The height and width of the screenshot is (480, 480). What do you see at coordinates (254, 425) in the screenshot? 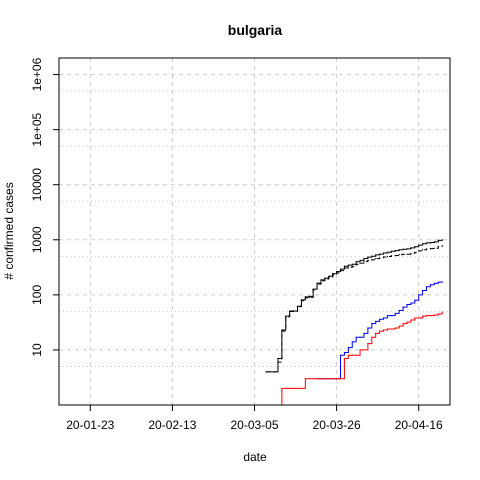
I see `x-tick-label: 20-03-05` at bounding box center [254, 425].